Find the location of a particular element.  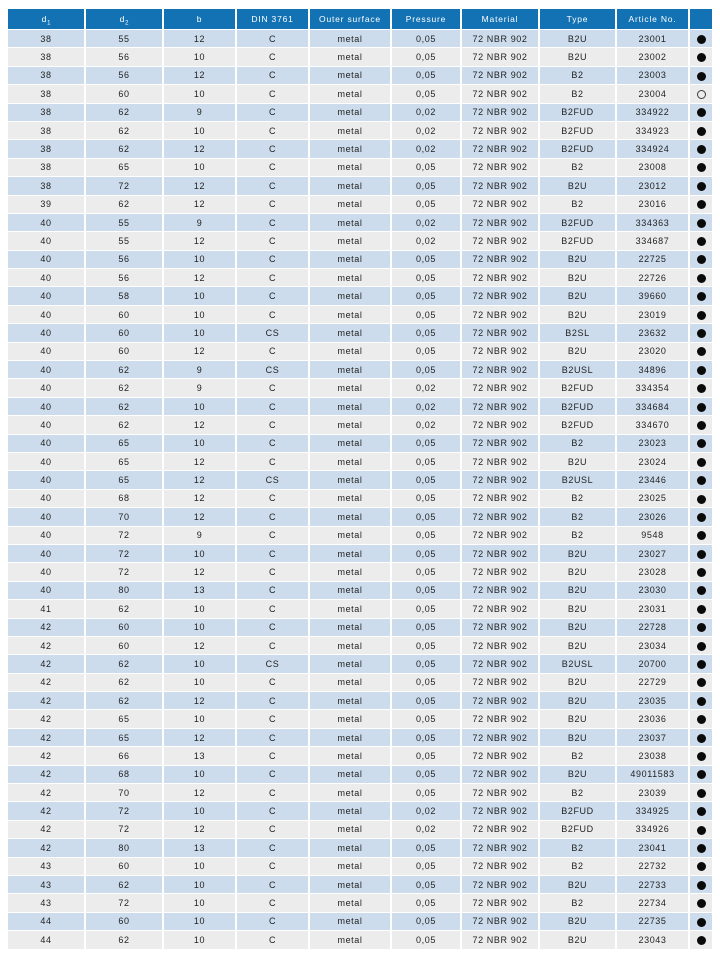

cell-b: 13 is located at coordinates (199, 590).